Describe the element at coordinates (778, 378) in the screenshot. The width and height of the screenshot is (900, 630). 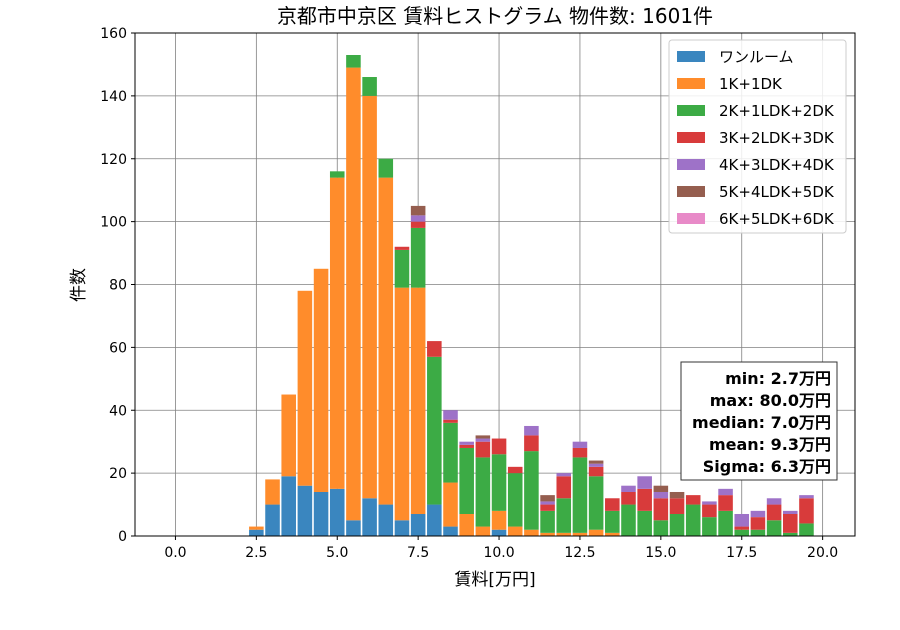
I see `stats-line: min: 2.7万円` at that location.